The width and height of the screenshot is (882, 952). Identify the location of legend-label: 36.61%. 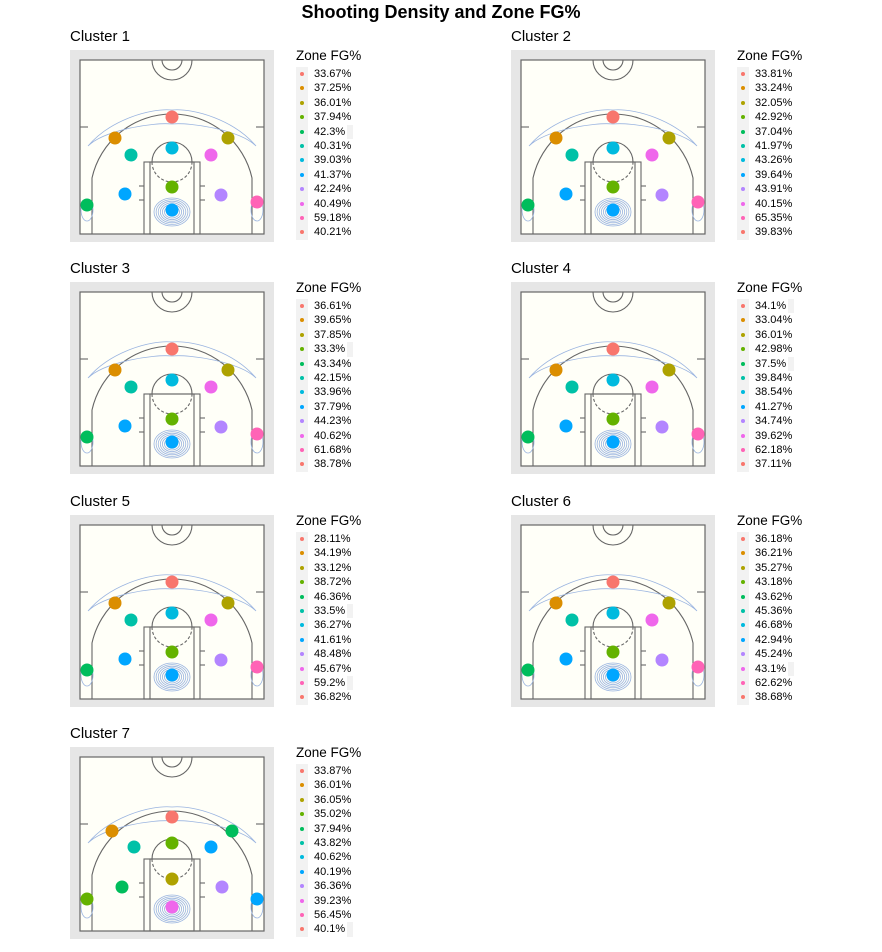
(331, 306).